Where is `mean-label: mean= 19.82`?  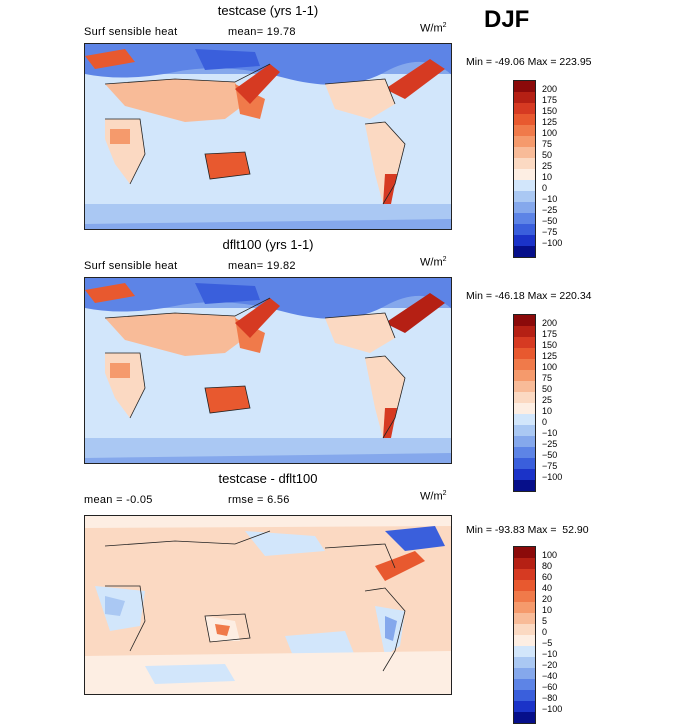
mean-label: mean= 19.82 is located at coordinates (262, 266).